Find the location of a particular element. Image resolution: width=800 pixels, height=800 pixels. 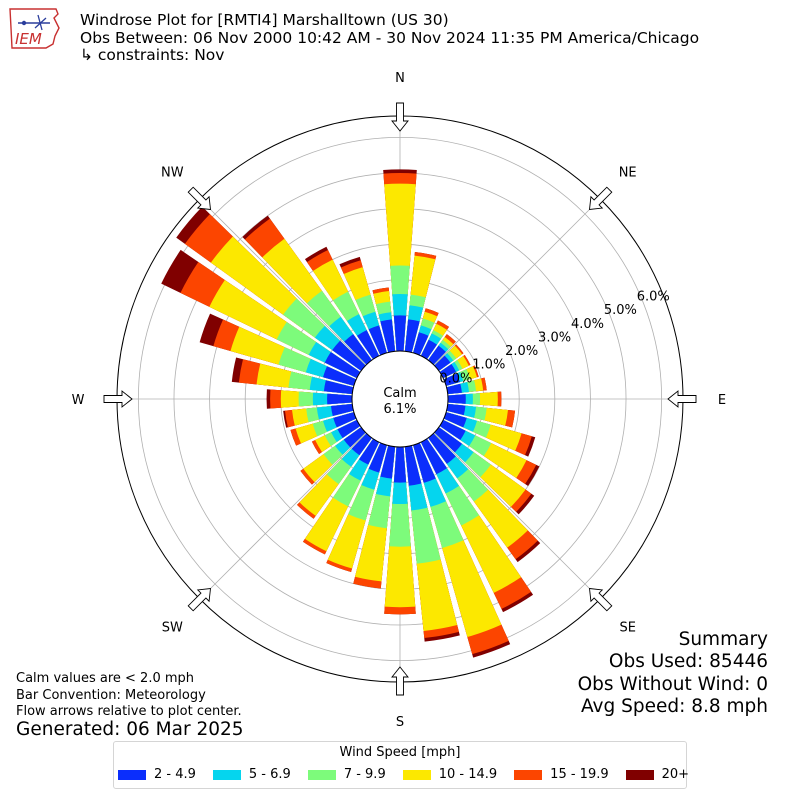

radial-tick-label: 2.0% is located at coordinates (521, 351).